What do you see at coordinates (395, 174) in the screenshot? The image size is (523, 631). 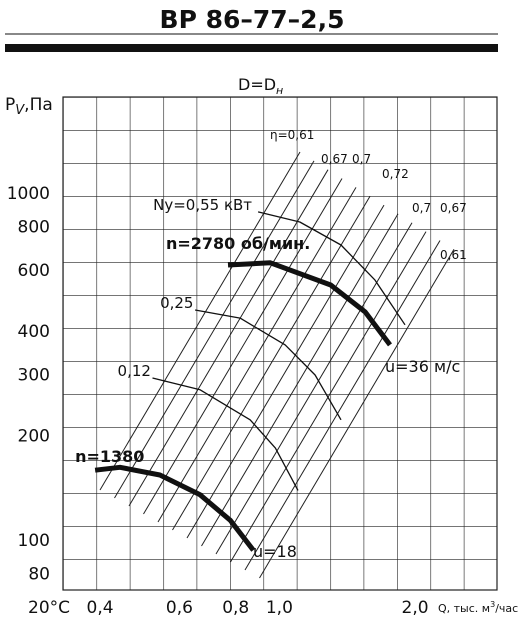 I see `annotation: 0,72` at bounding box center [395, 174].